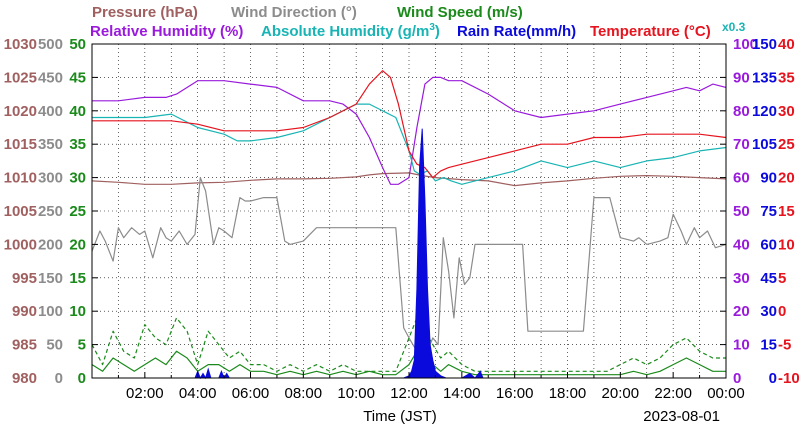 Image resolution: width=800 pixels, height=434 pixels. Describe the element at coordinates (77, 178) in the screenshot. I see `y-tick-label-wind-speed: 30` at that location.